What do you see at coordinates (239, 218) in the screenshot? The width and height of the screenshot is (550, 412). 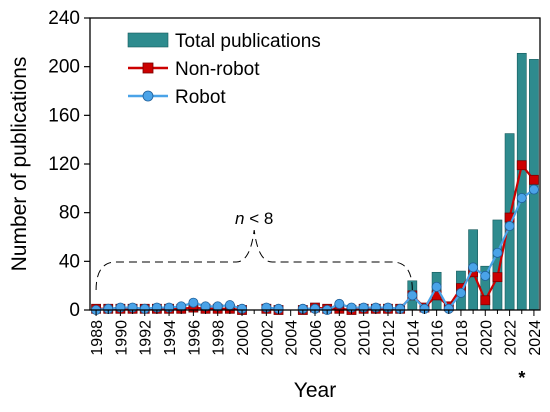 I see `annotation-italic: n` at bounding box center [239, 218].